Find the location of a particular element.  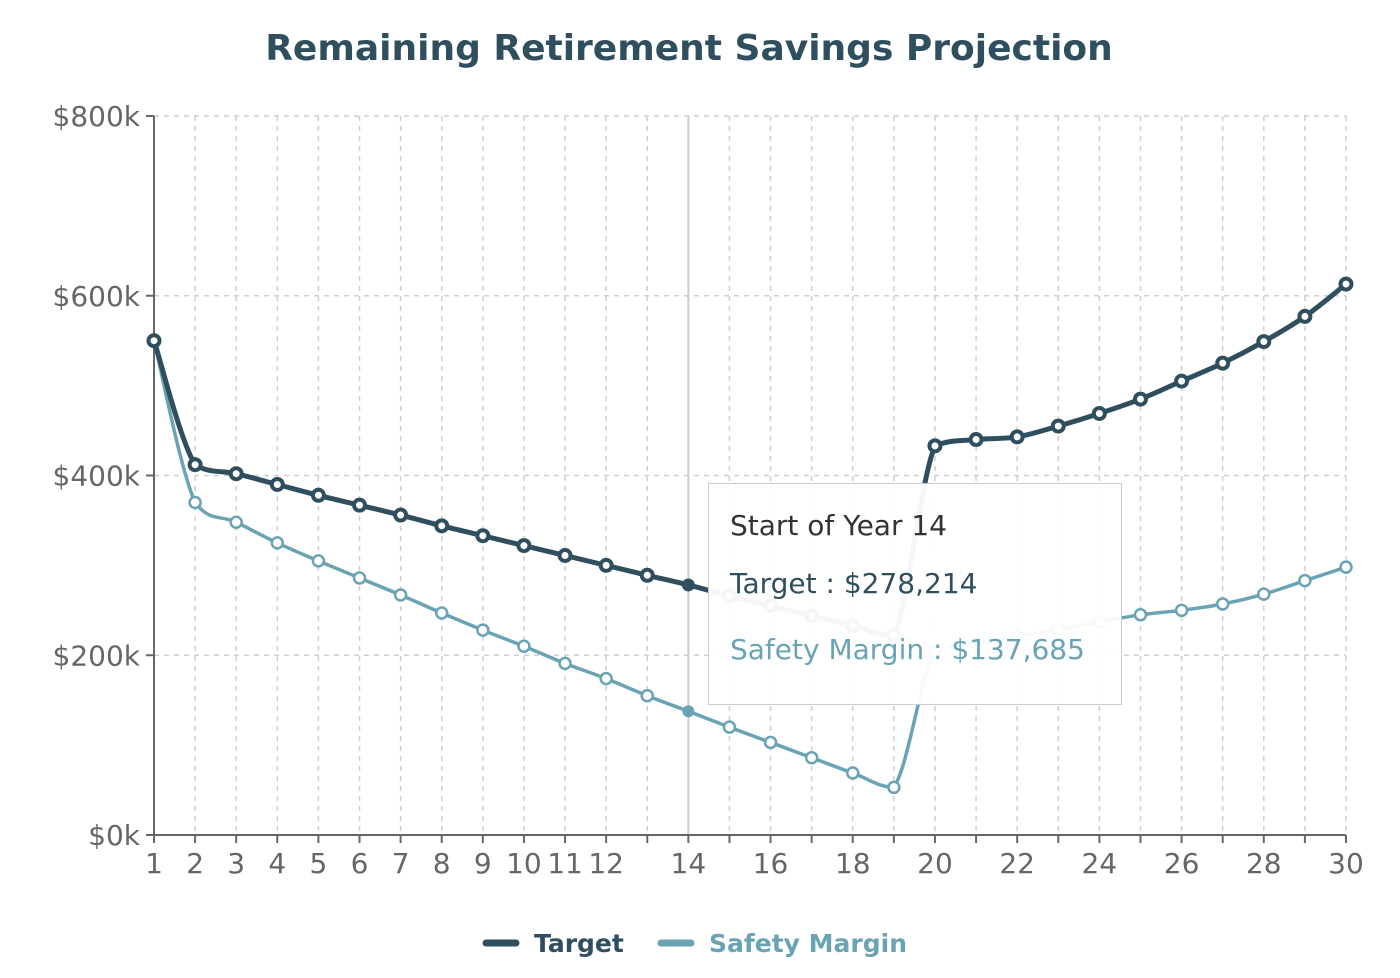

x-tick-label: 26 is located at coordinates (1182, 863).